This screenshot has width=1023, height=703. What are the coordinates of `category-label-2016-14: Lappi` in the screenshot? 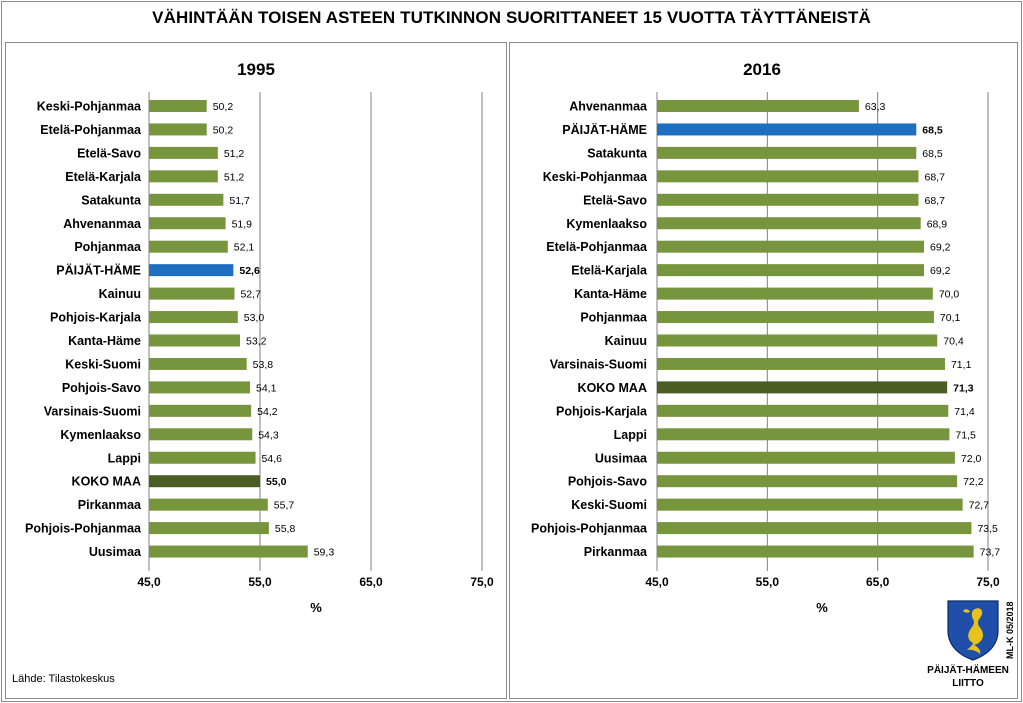 It's located at (630, 435).